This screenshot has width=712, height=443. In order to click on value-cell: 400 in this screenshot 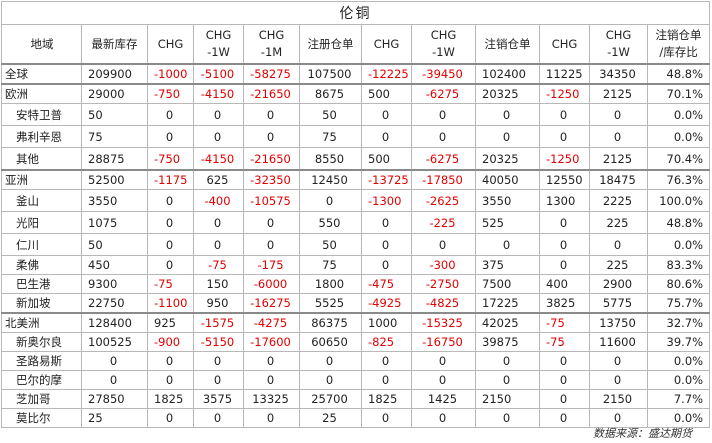, I will do `click(564, 284)`.